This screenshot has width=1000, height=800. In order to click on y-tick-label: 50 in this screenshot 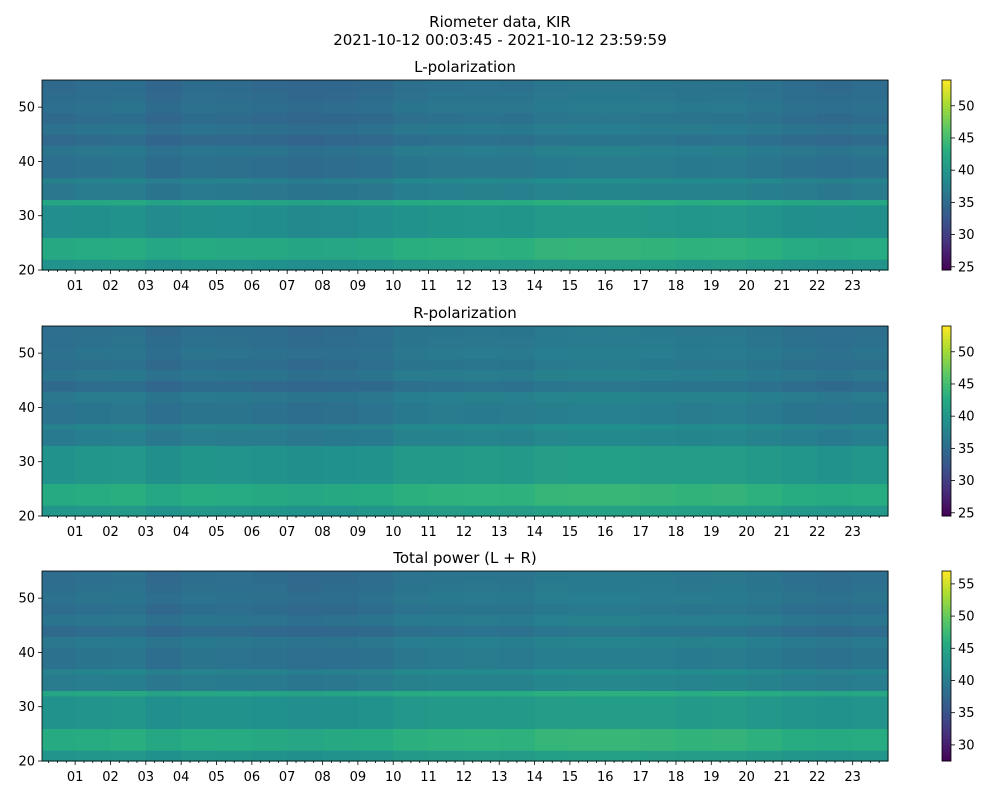, I will do `click(26, 354)`.